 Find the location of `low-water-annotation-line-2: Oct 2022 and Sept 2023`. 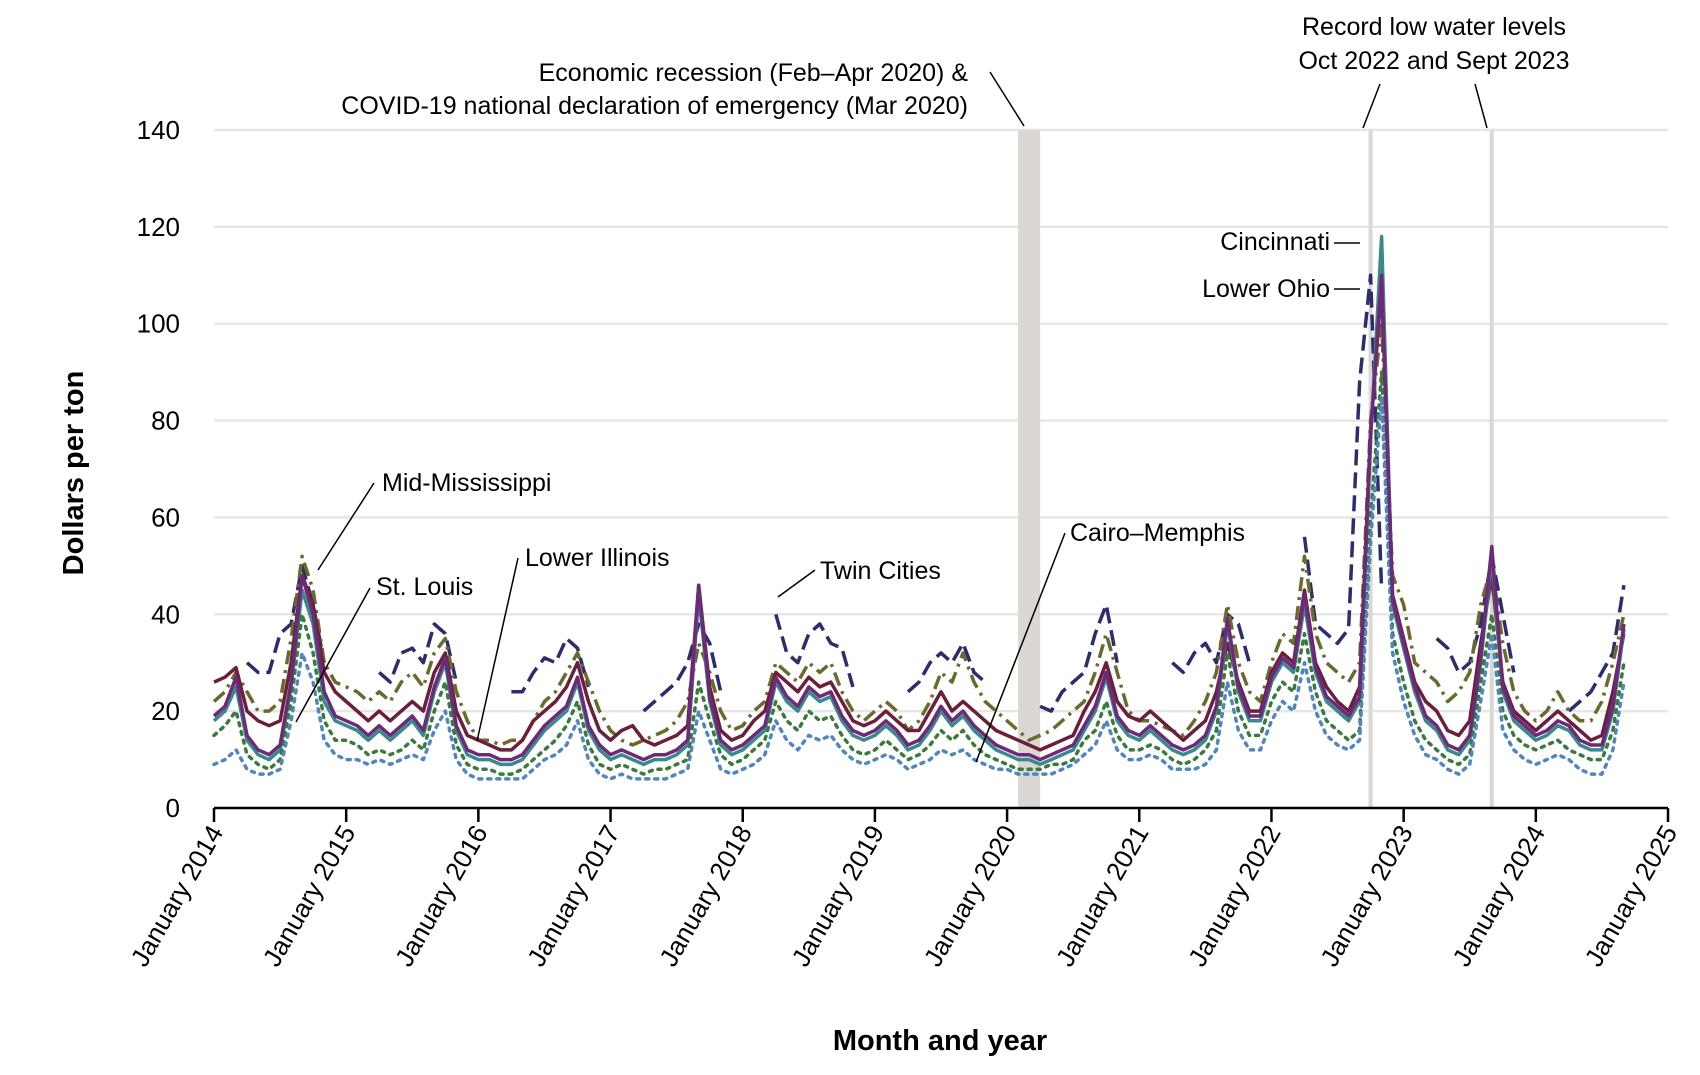

low-water-annotation-line-2: Oct 2022 and Sept 2023 is located at coordinates (1433, 61).